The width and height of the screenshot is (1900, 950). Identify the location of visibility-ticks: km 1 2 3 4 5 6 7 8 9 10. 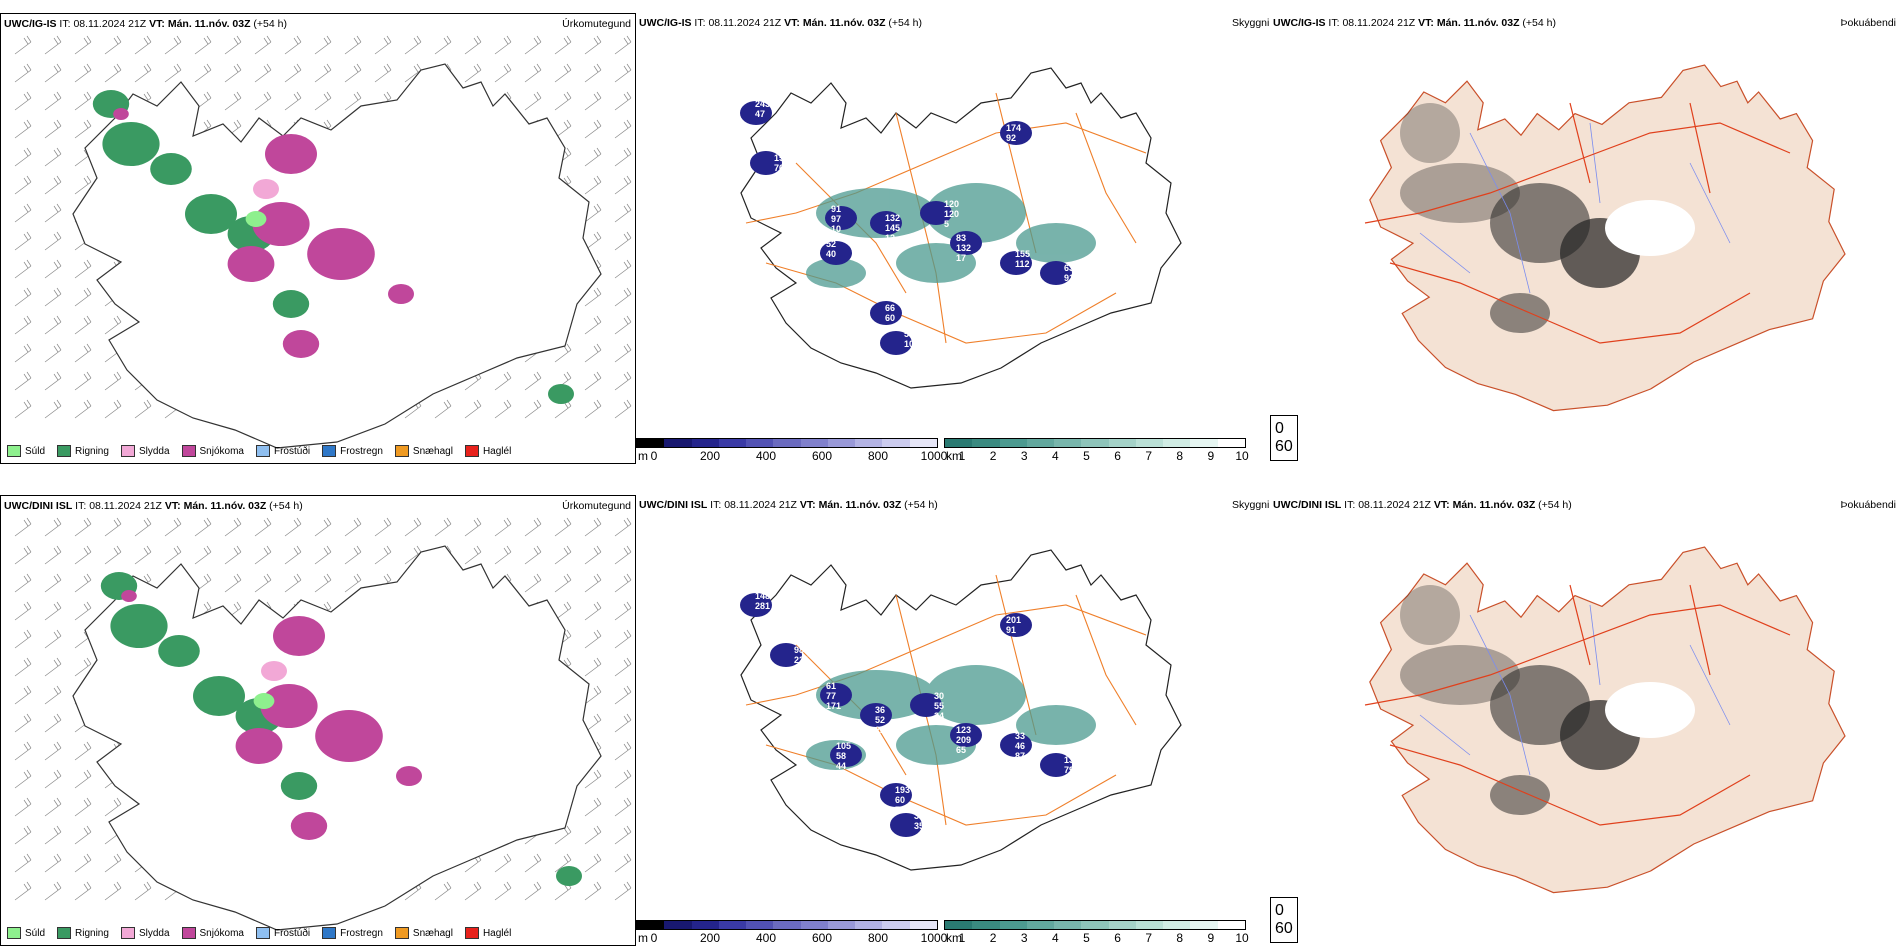
(1096, 938).